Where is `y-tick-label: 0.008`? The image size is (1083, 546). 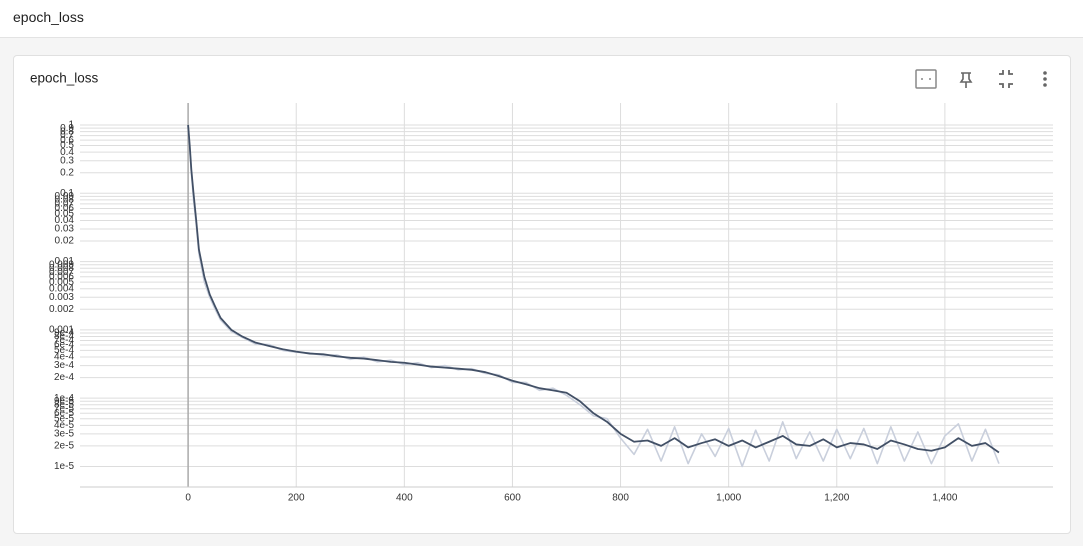 y-tick-label: 0.008 is located at coordinates (61, 268).